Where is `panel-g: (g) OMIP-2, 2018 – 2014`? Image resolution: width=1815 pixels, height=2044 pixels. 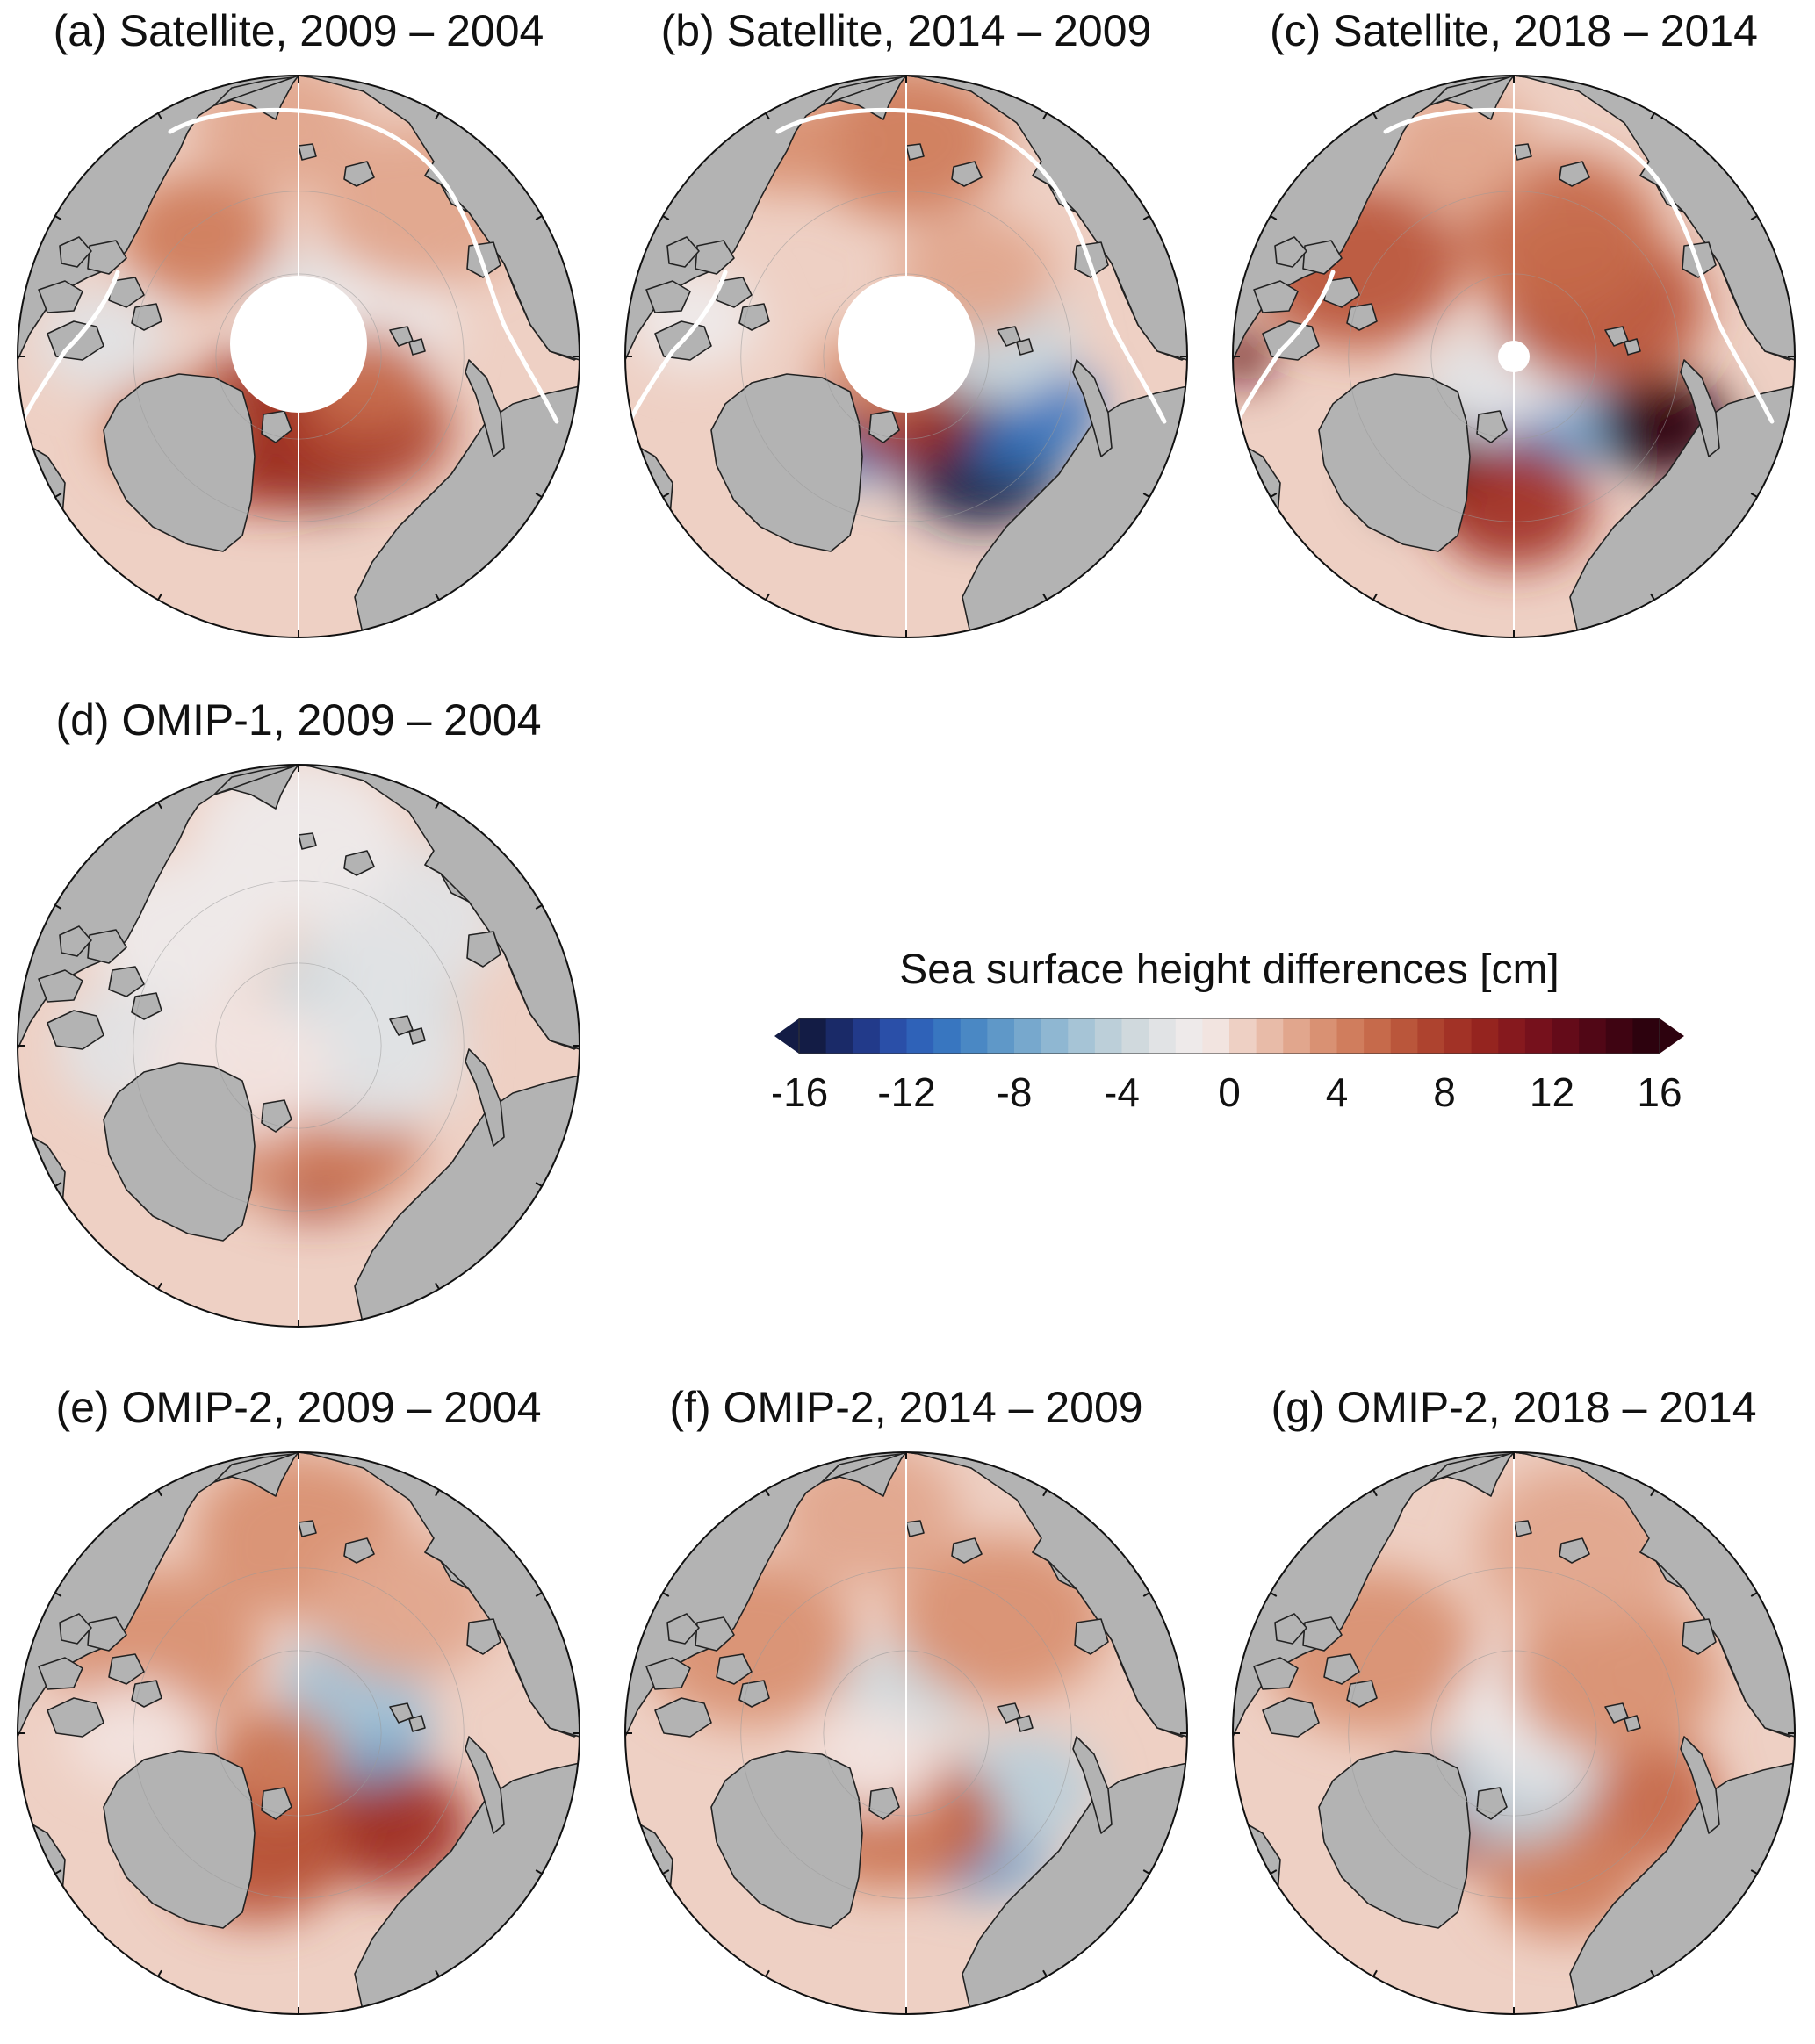 panel-g: (g) OMIP-2, 2018 – 2014 is located at coordinates (1513, 1710).